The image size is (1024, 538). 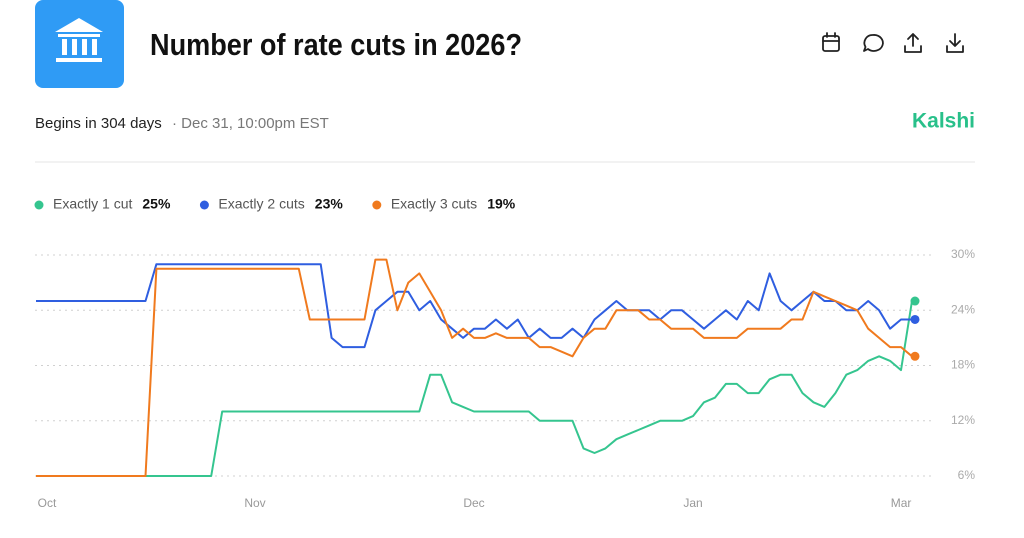 I want to click on market-icon, so click(x=79, y=44).